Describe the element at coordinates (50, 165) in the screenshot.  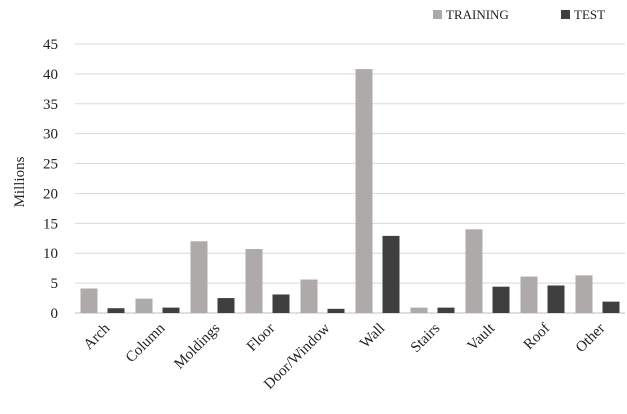
I see `y-tick-label: 25` at that location.